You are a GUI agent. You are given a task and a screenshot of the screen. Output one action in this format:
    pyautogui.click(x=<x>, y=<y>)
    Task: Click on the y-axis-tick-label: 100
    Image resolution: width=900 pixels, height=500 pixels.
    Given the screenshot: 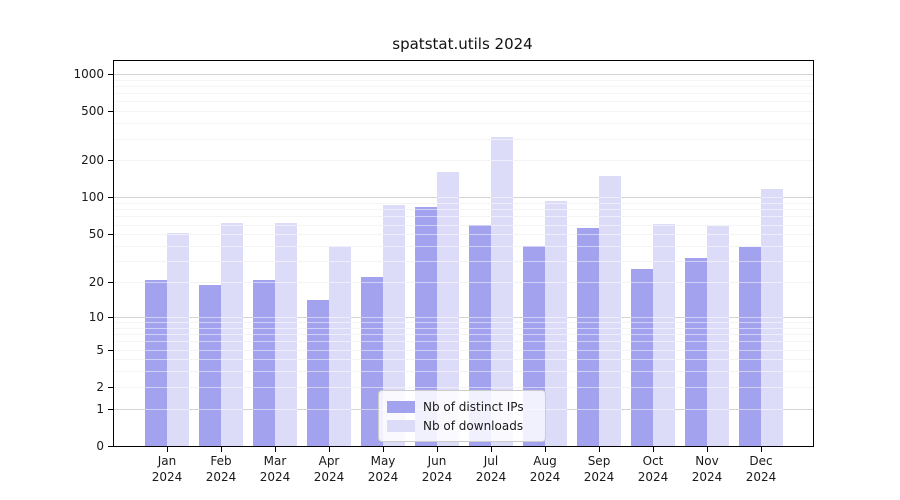 What is the action you would take?
    pyautogui.click(x=92, y=197)
    